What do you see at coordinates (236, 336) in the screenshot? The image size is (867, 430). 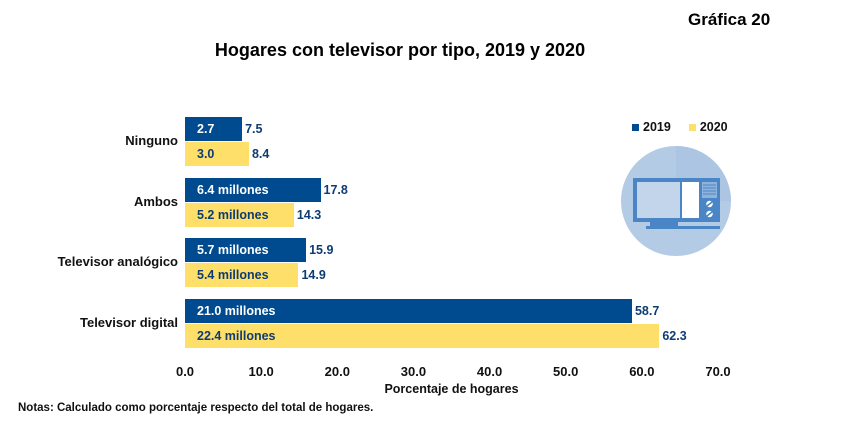 I see `bar-inner-label-2020: 22.4 millones` at bounding box center [236, 336].